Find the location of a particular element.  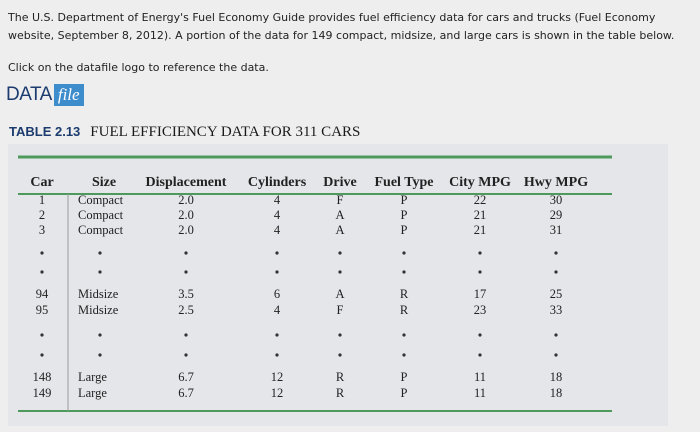

table-cell: 25 is located at coordinates (556, 294).